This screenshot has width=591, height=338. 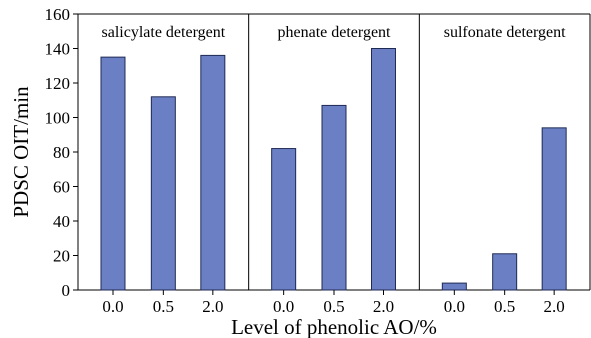 I want to click on x-tick-labels: 0.0 0.5 2.0 0.0 0.5 2.0 0.0 0.5 2.0, so click(x=333, y=303).